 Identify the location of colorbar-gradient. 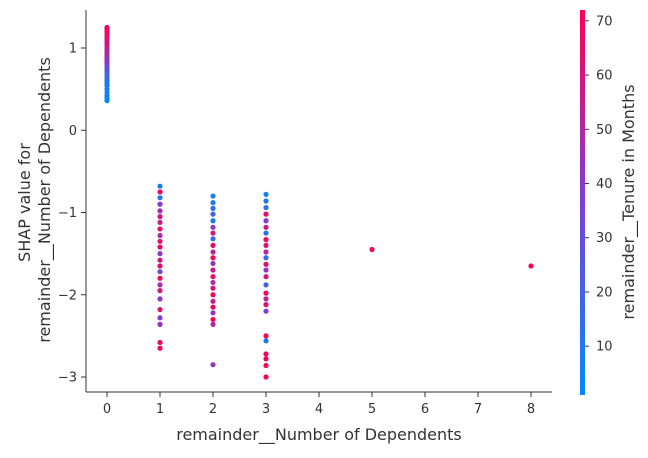
(582, 202).